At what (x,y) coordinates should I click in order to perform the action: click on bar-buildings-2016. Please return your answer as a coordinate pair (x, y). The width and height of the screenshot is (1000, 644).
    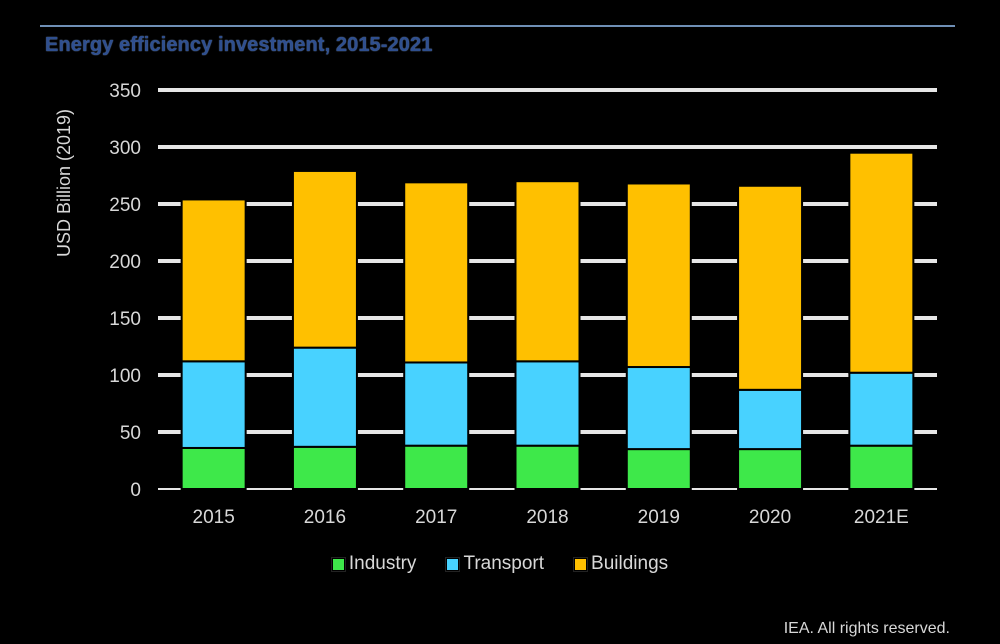
    Looking at the image, I should click on (324, 259).